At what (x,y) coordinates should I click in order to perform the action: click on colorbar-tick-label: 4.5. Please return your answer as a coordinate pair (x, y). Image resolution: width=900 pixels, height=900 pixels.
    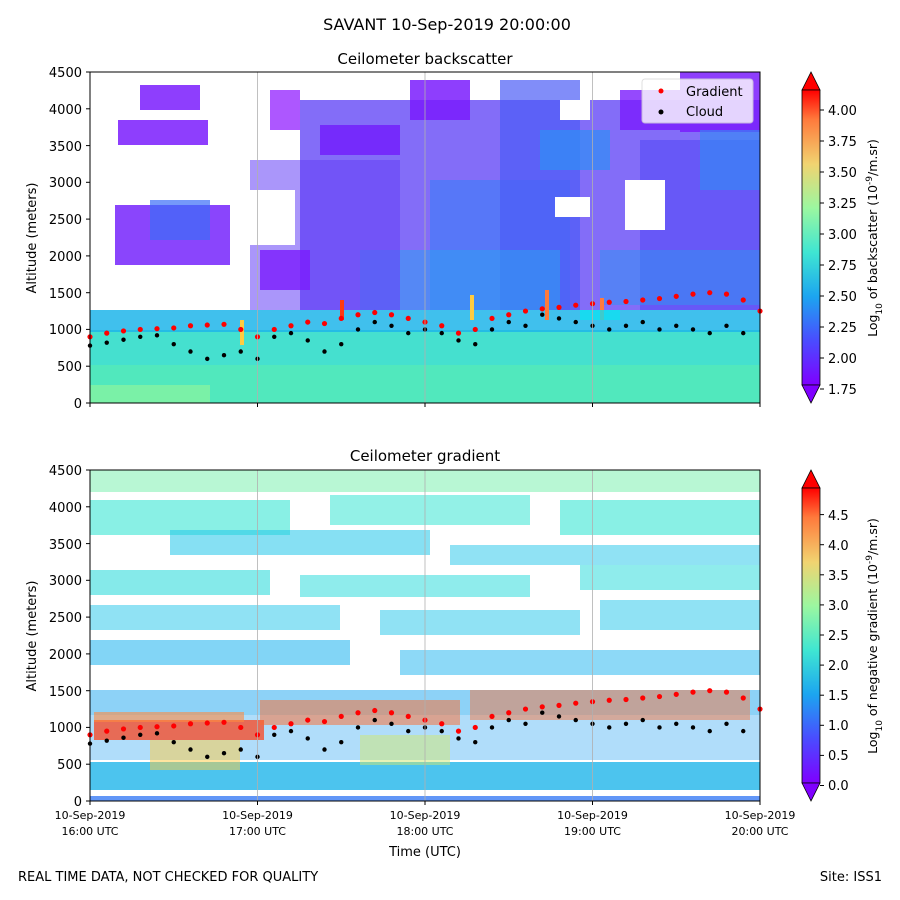
    Looking at the image, I should click on (838, 516).